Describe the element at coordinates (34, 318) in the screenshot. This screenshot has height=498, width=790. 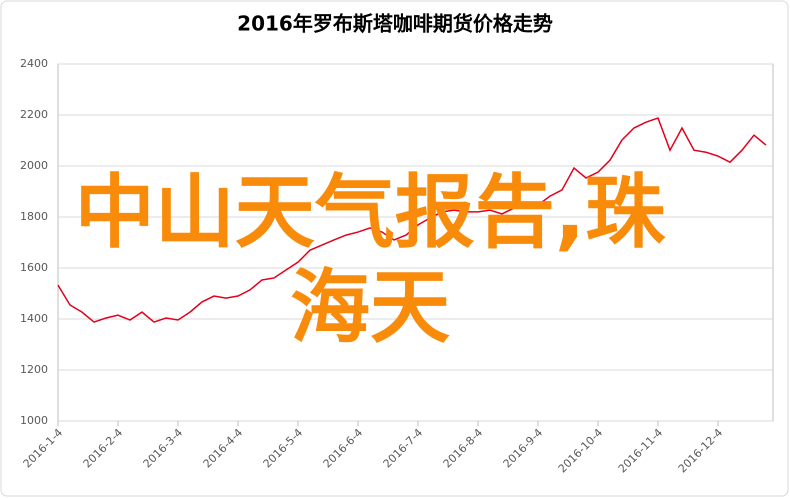
I see `y-tick-label: 1400` at that location.